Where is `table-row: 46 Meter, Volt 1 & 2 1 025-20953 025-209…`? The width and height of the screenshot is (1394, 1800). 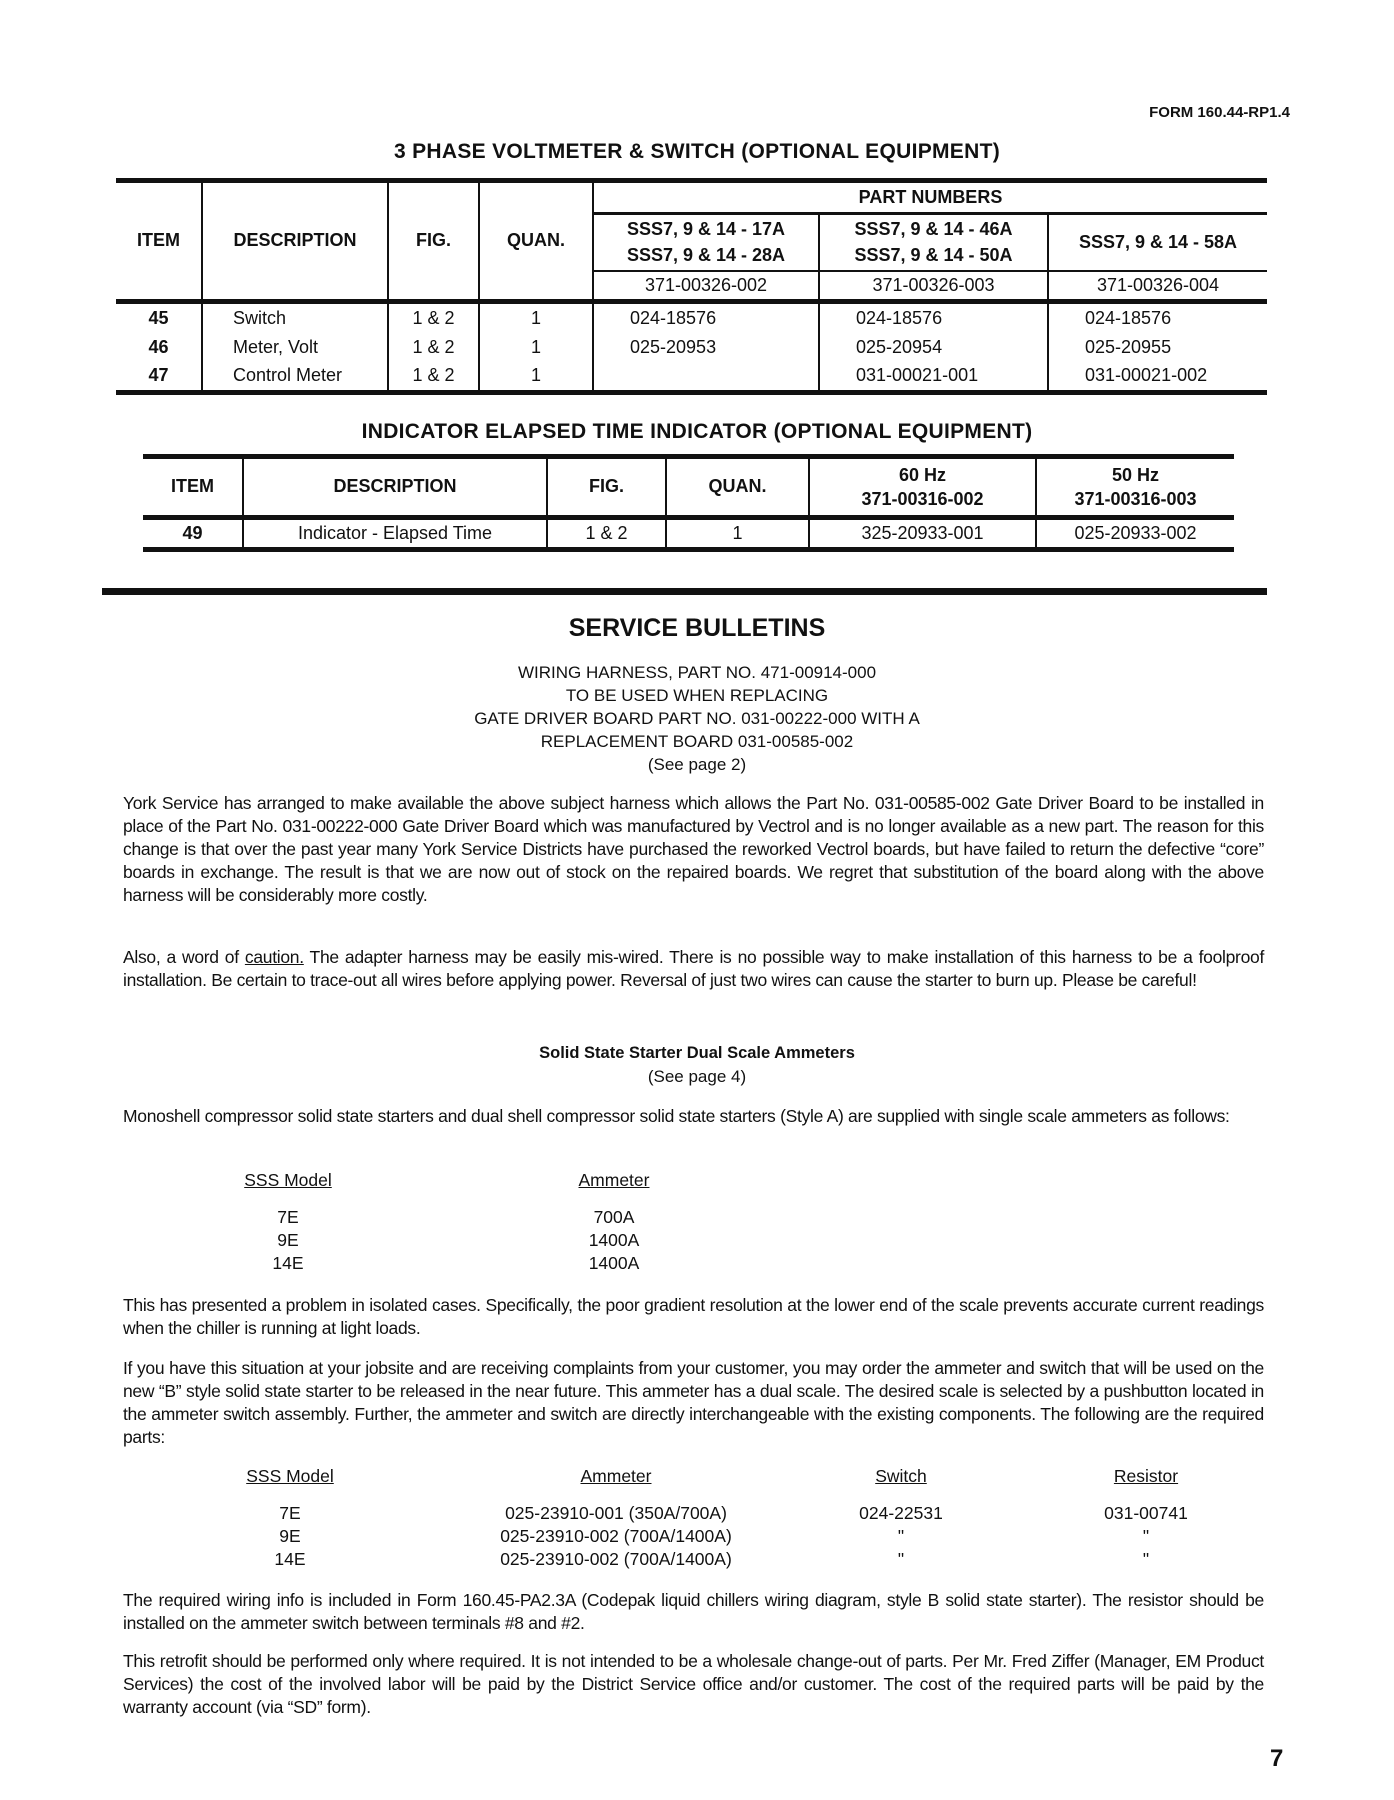
table-row: 46 Meter, Volt 1 & 2 1 025-20953 025-209… is located at coordinates (691, 347).